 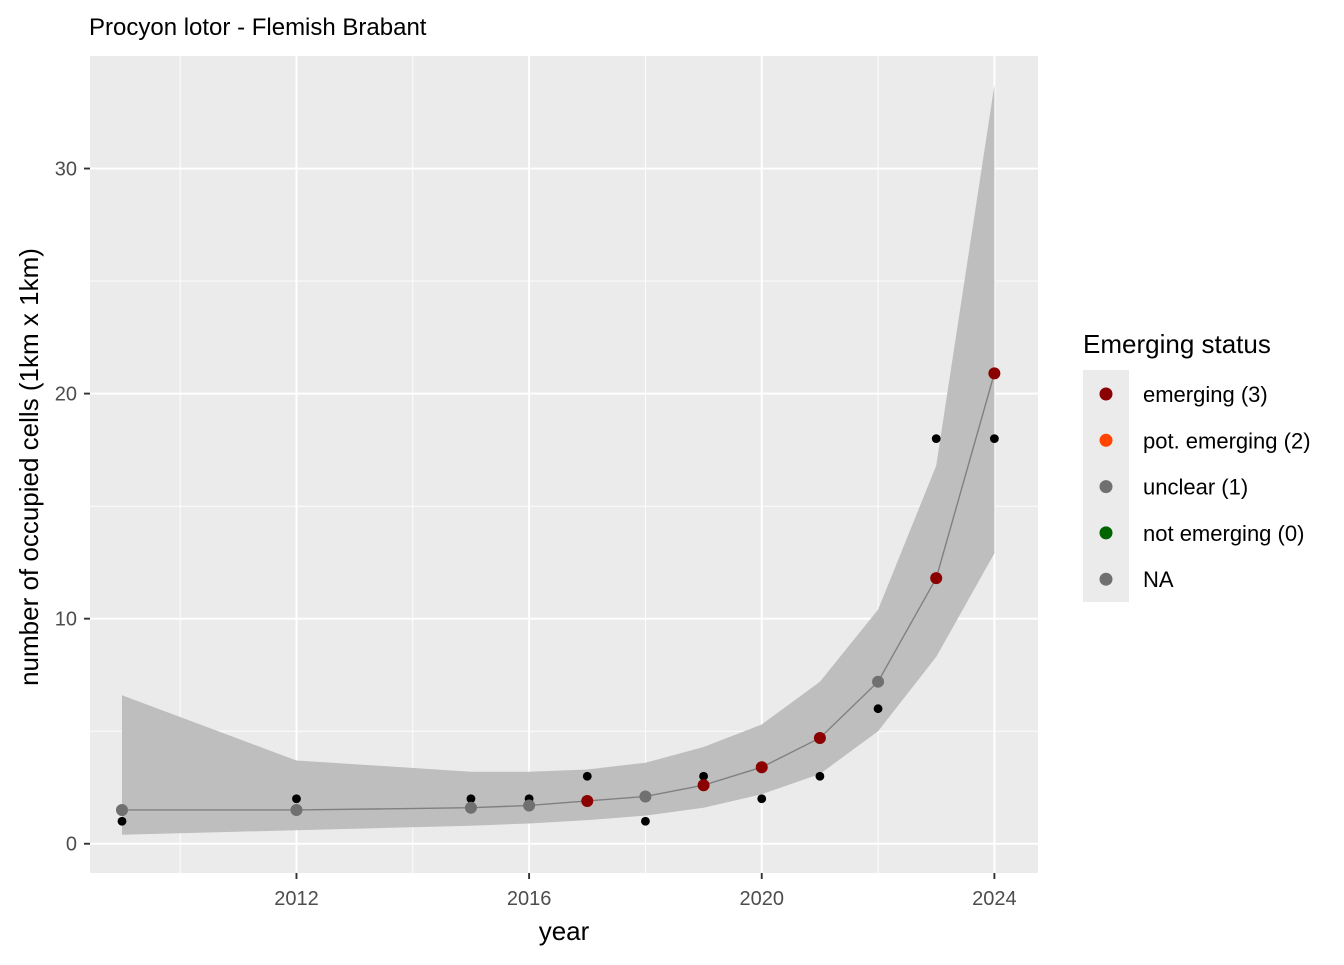 I want to click on y-tick-label: 30, so click(x=66, y=170).